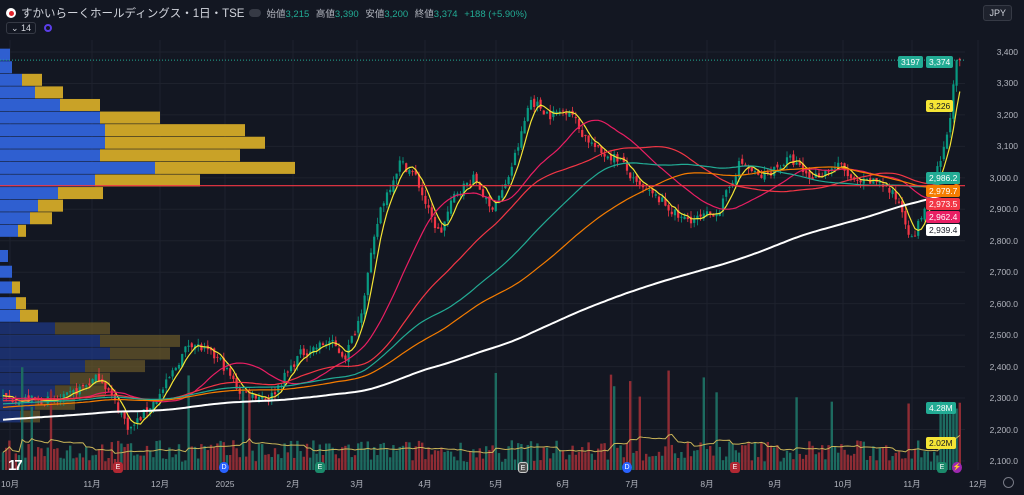  I want to click on x-axis-tick: 6月, so click(563, 484).